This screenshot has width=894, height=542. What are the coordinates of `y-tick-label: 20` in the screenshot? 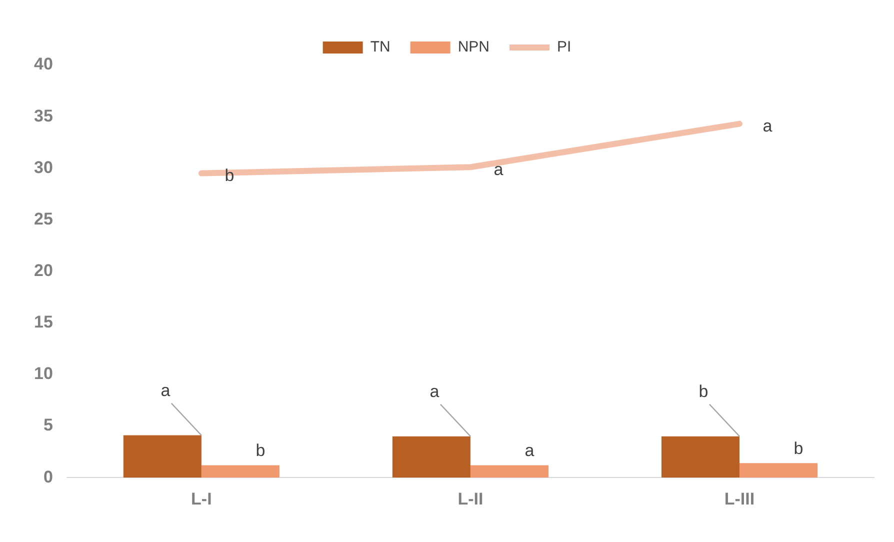 It's located at (43, 270).